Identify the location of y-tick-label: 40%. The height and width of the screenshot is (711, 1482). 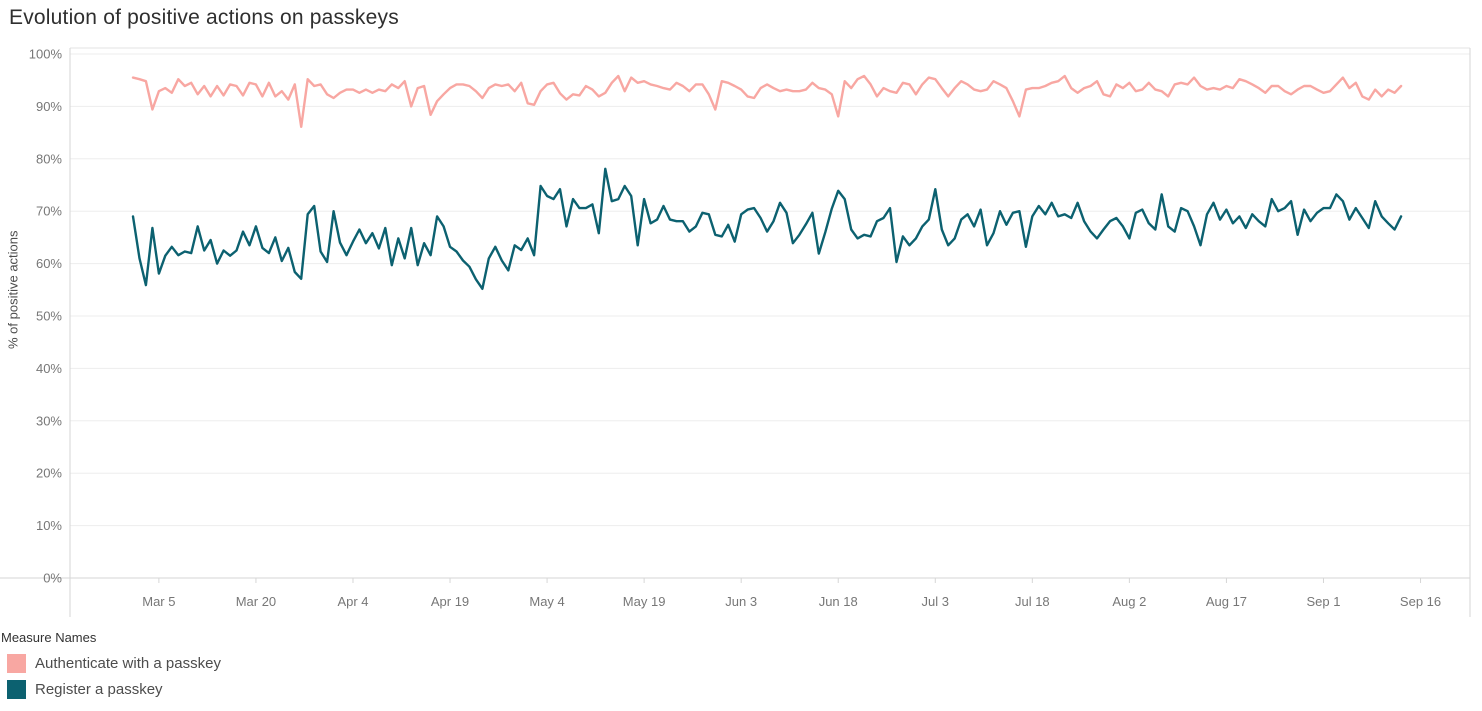
(49, 368).